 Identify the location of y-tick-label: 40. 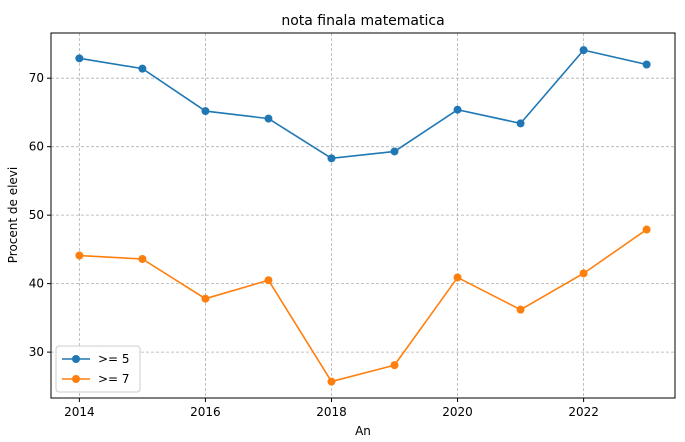
(36, 284).